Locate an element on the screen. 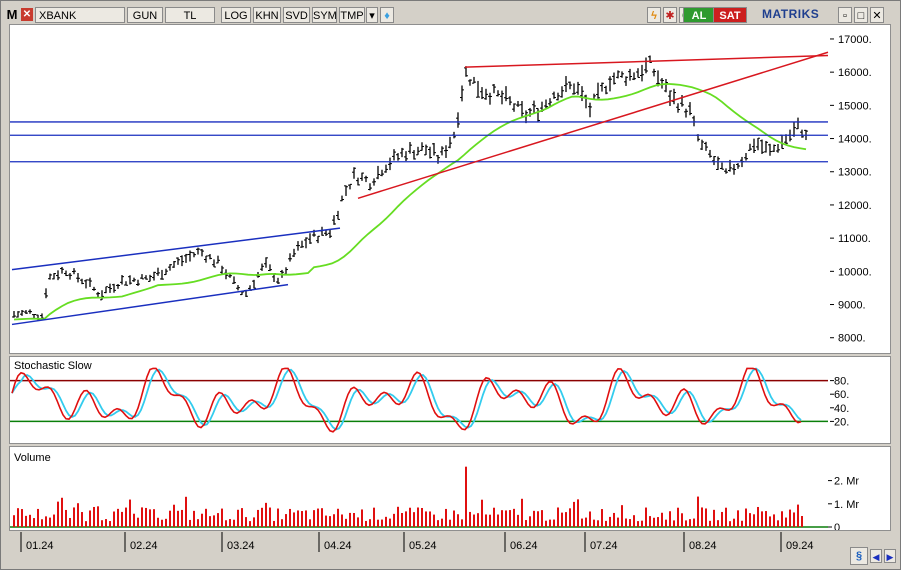 The height and width of the screenshot is (570, 901). maximize-icon: □ is located at coordinates (861, 15).